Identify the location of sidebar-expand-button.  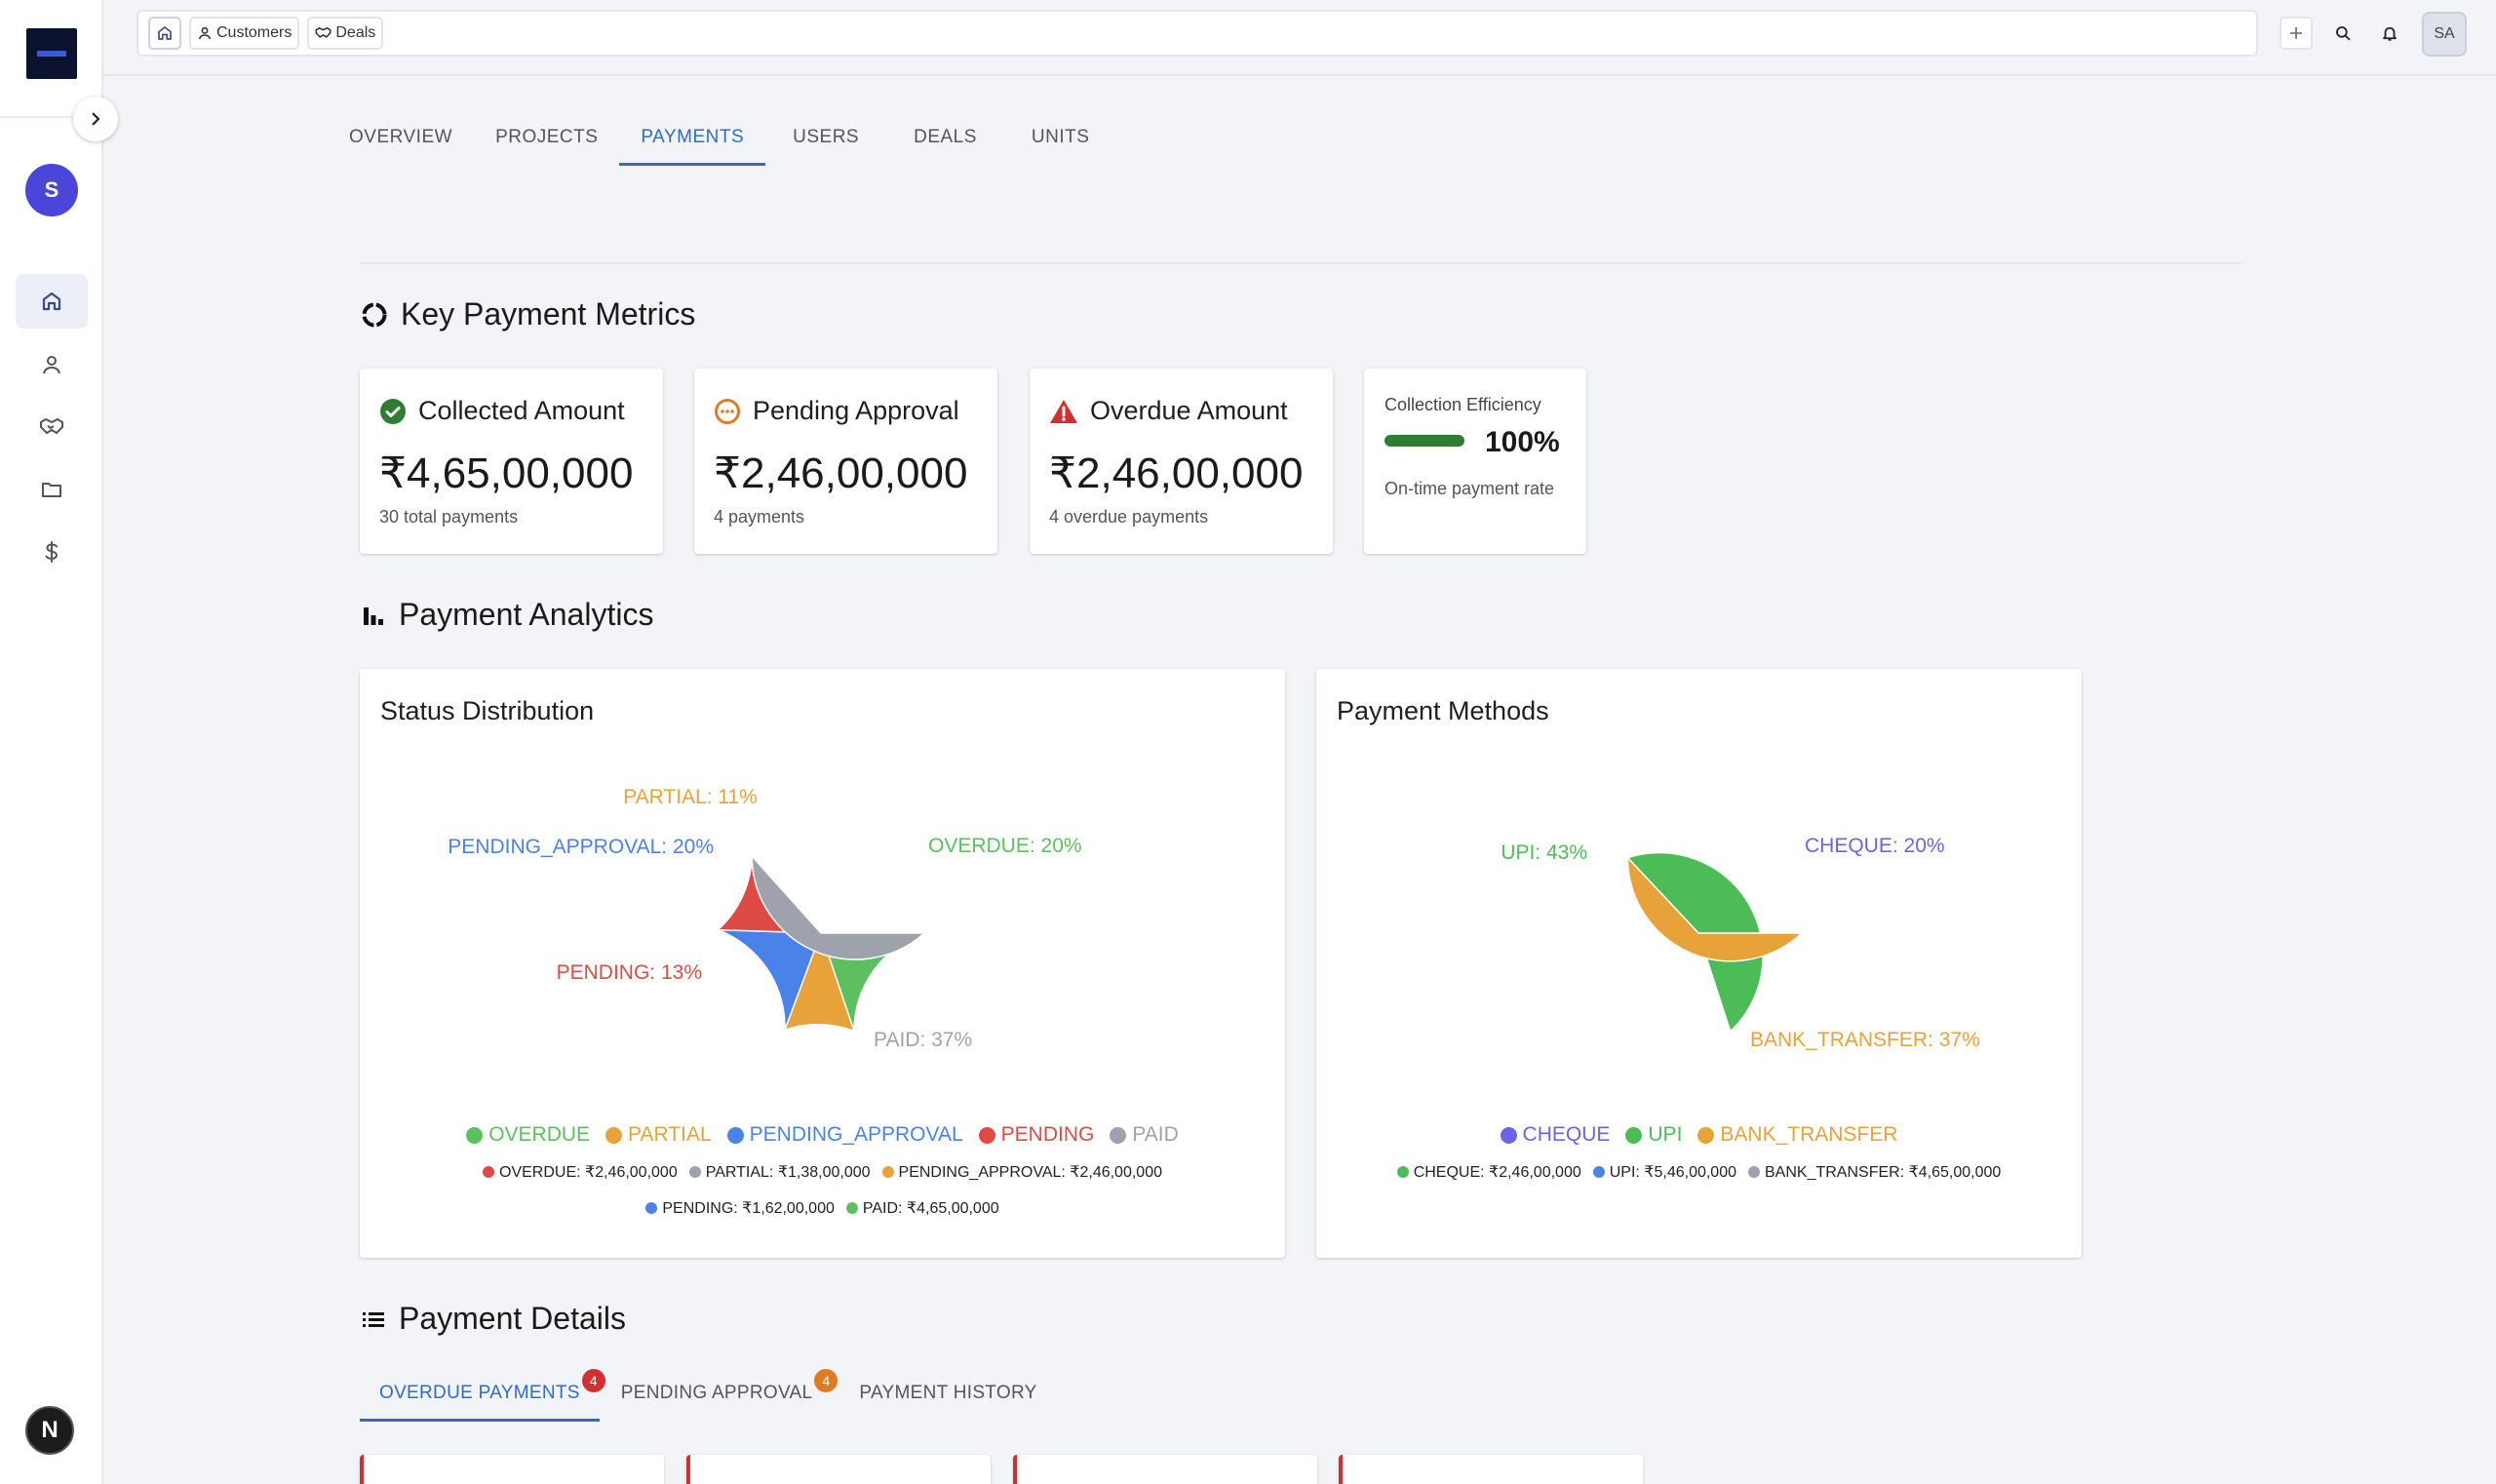
(95, 119).